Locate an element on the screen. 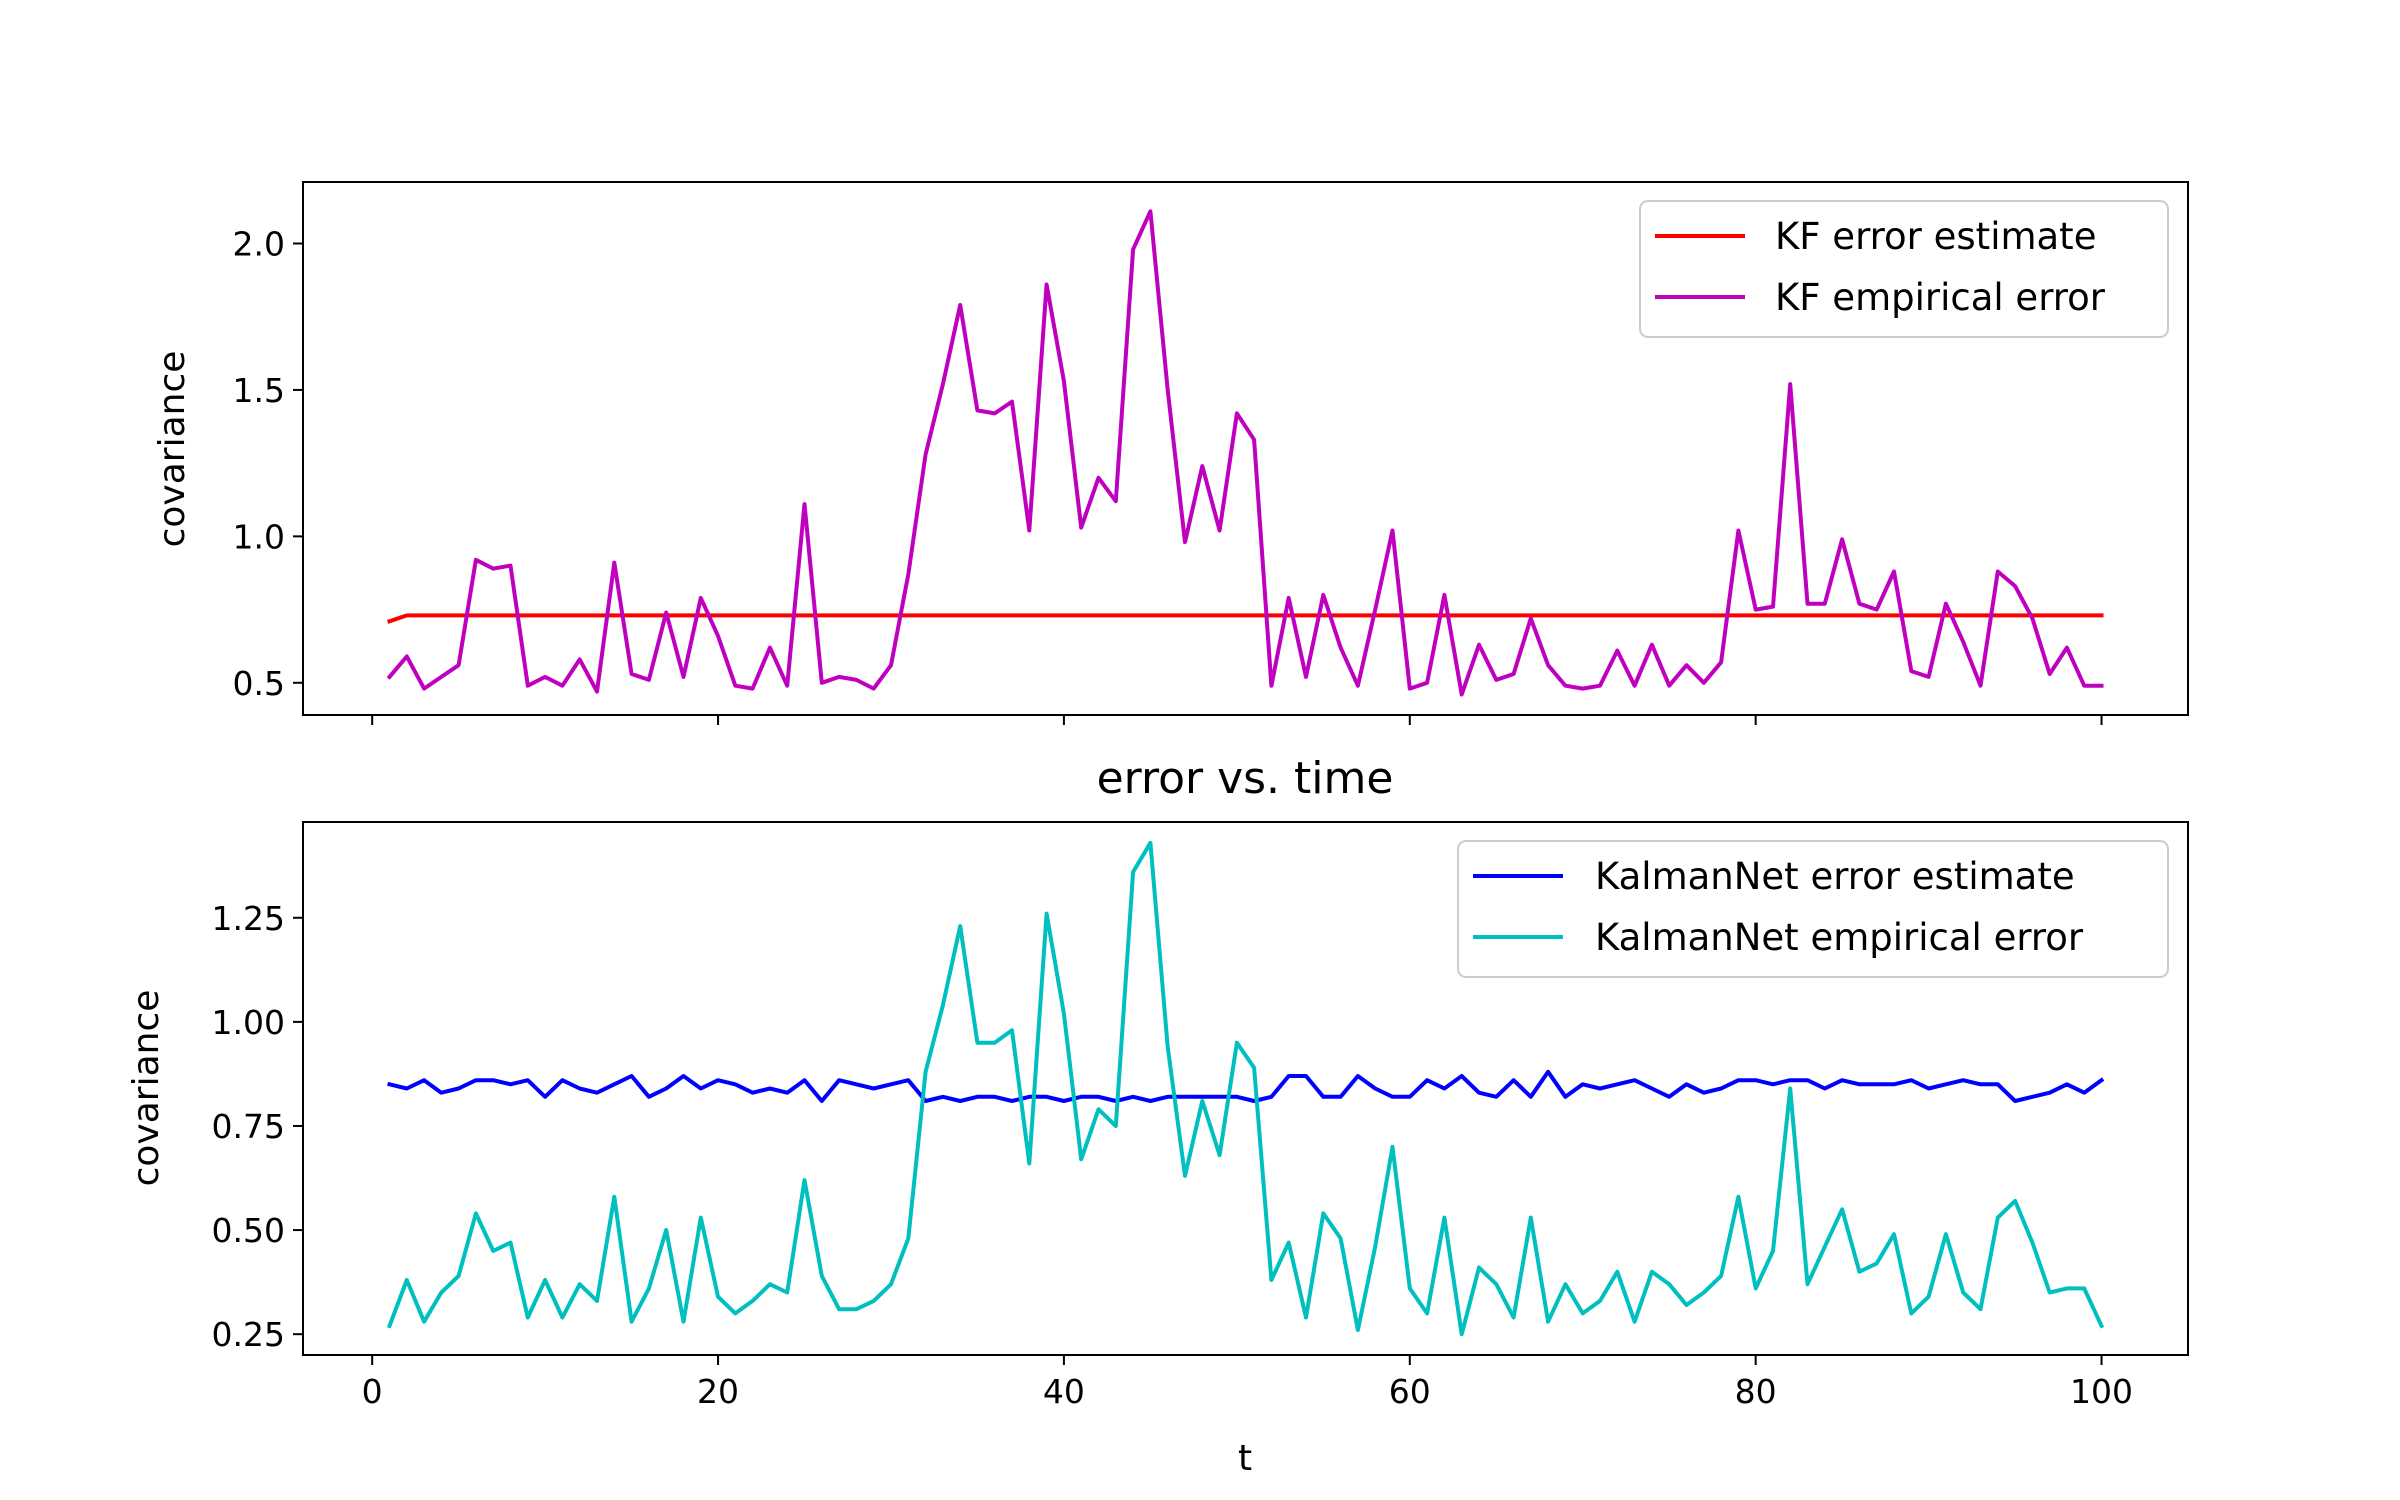 Image resolution: width=2400 pixels, height=1500 pixels. bottom-chart-title: error vs. time is located at coordinates (1245, 778).